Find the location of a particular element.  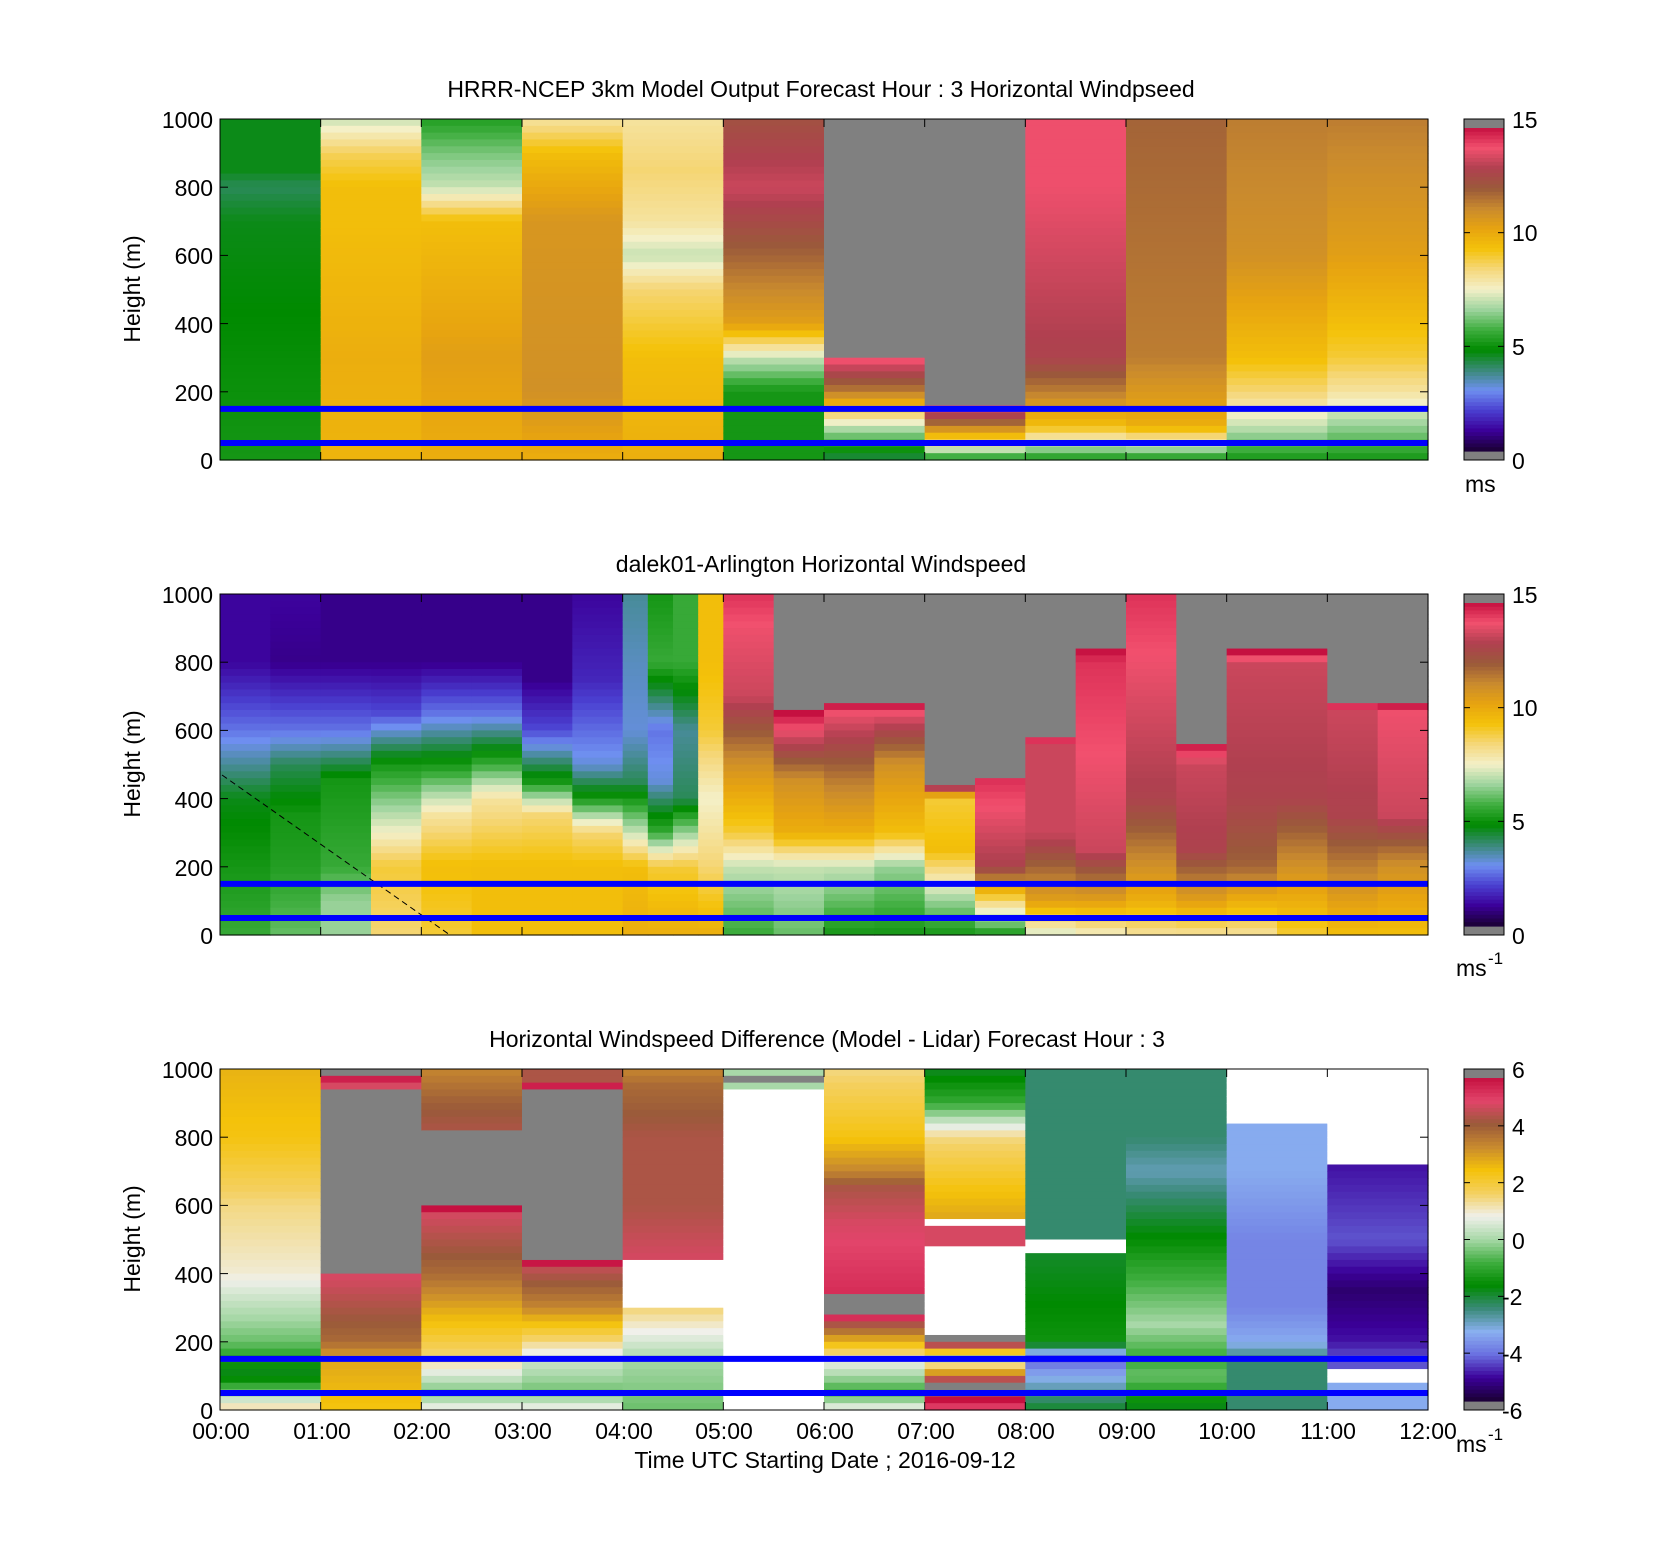

y-tick-label: 1000 is located at coordinates (187, 120).